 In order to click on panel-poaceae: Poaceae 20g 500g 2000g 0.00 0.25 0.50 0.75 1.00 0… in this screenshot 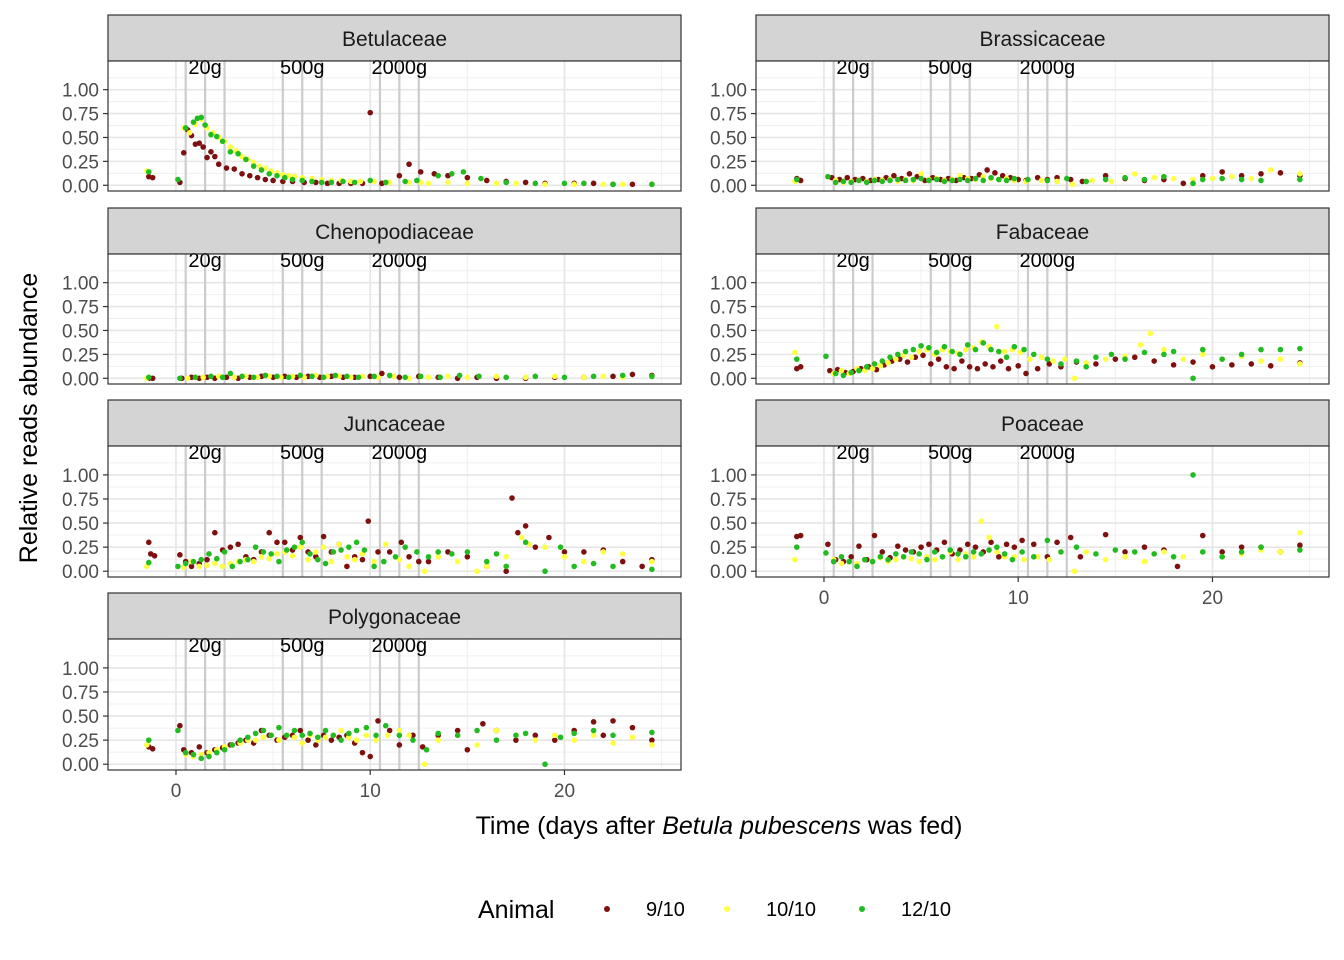, I will do `click(1020, 504)`.